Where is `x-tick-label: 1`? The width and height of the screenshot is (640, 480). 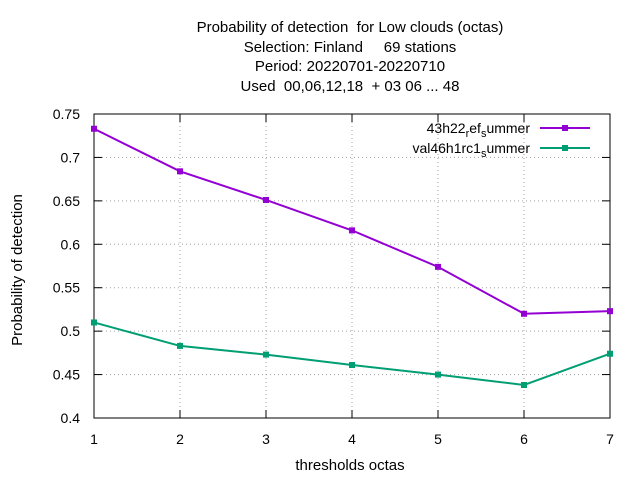
x-tick-label: 1 is located at coordinates (94, 439).